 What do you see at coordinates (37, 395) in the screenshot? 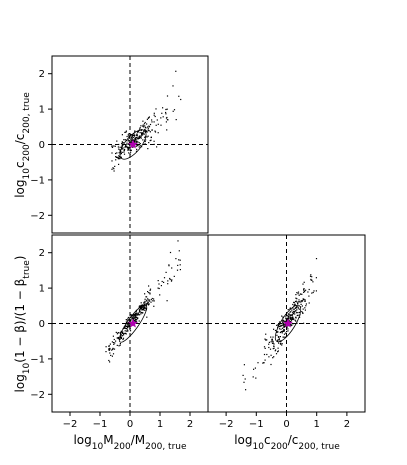
I see `y-tick-label: −2` at bounding box center [37, 395].